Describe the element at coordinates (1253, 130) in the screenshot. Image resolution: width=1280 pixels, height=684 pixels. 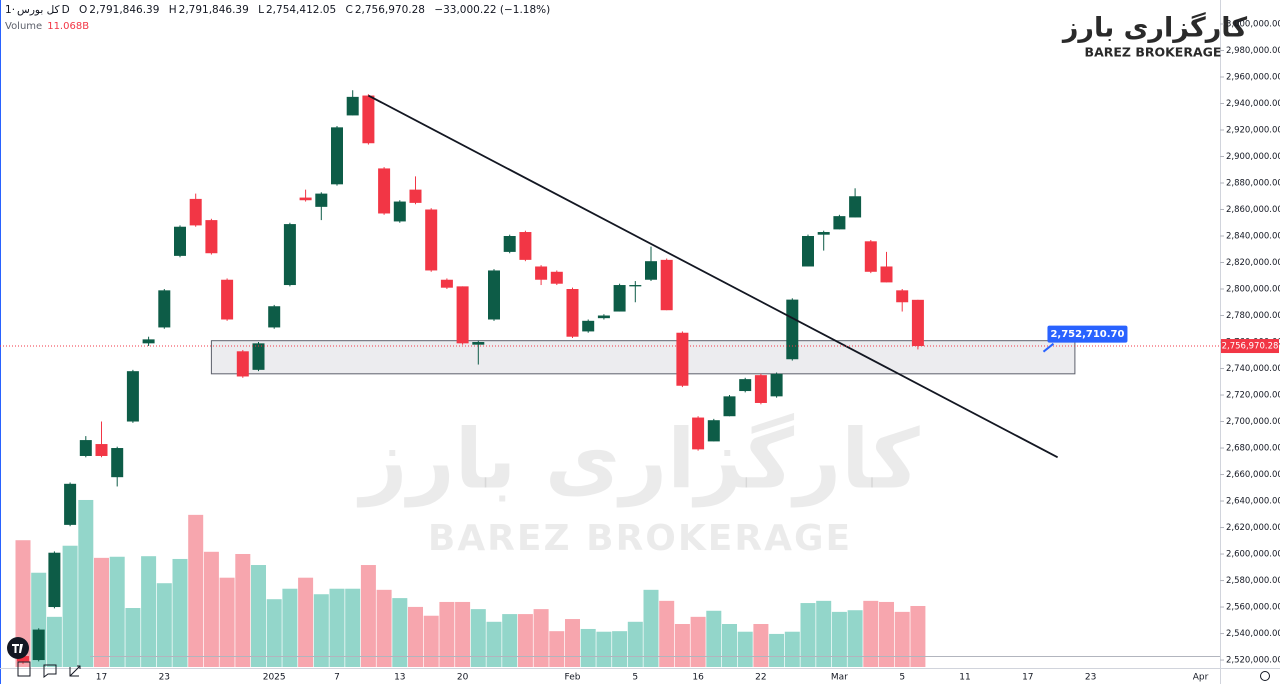
I see `y-tick-label: 2,920,000.00` at that location.